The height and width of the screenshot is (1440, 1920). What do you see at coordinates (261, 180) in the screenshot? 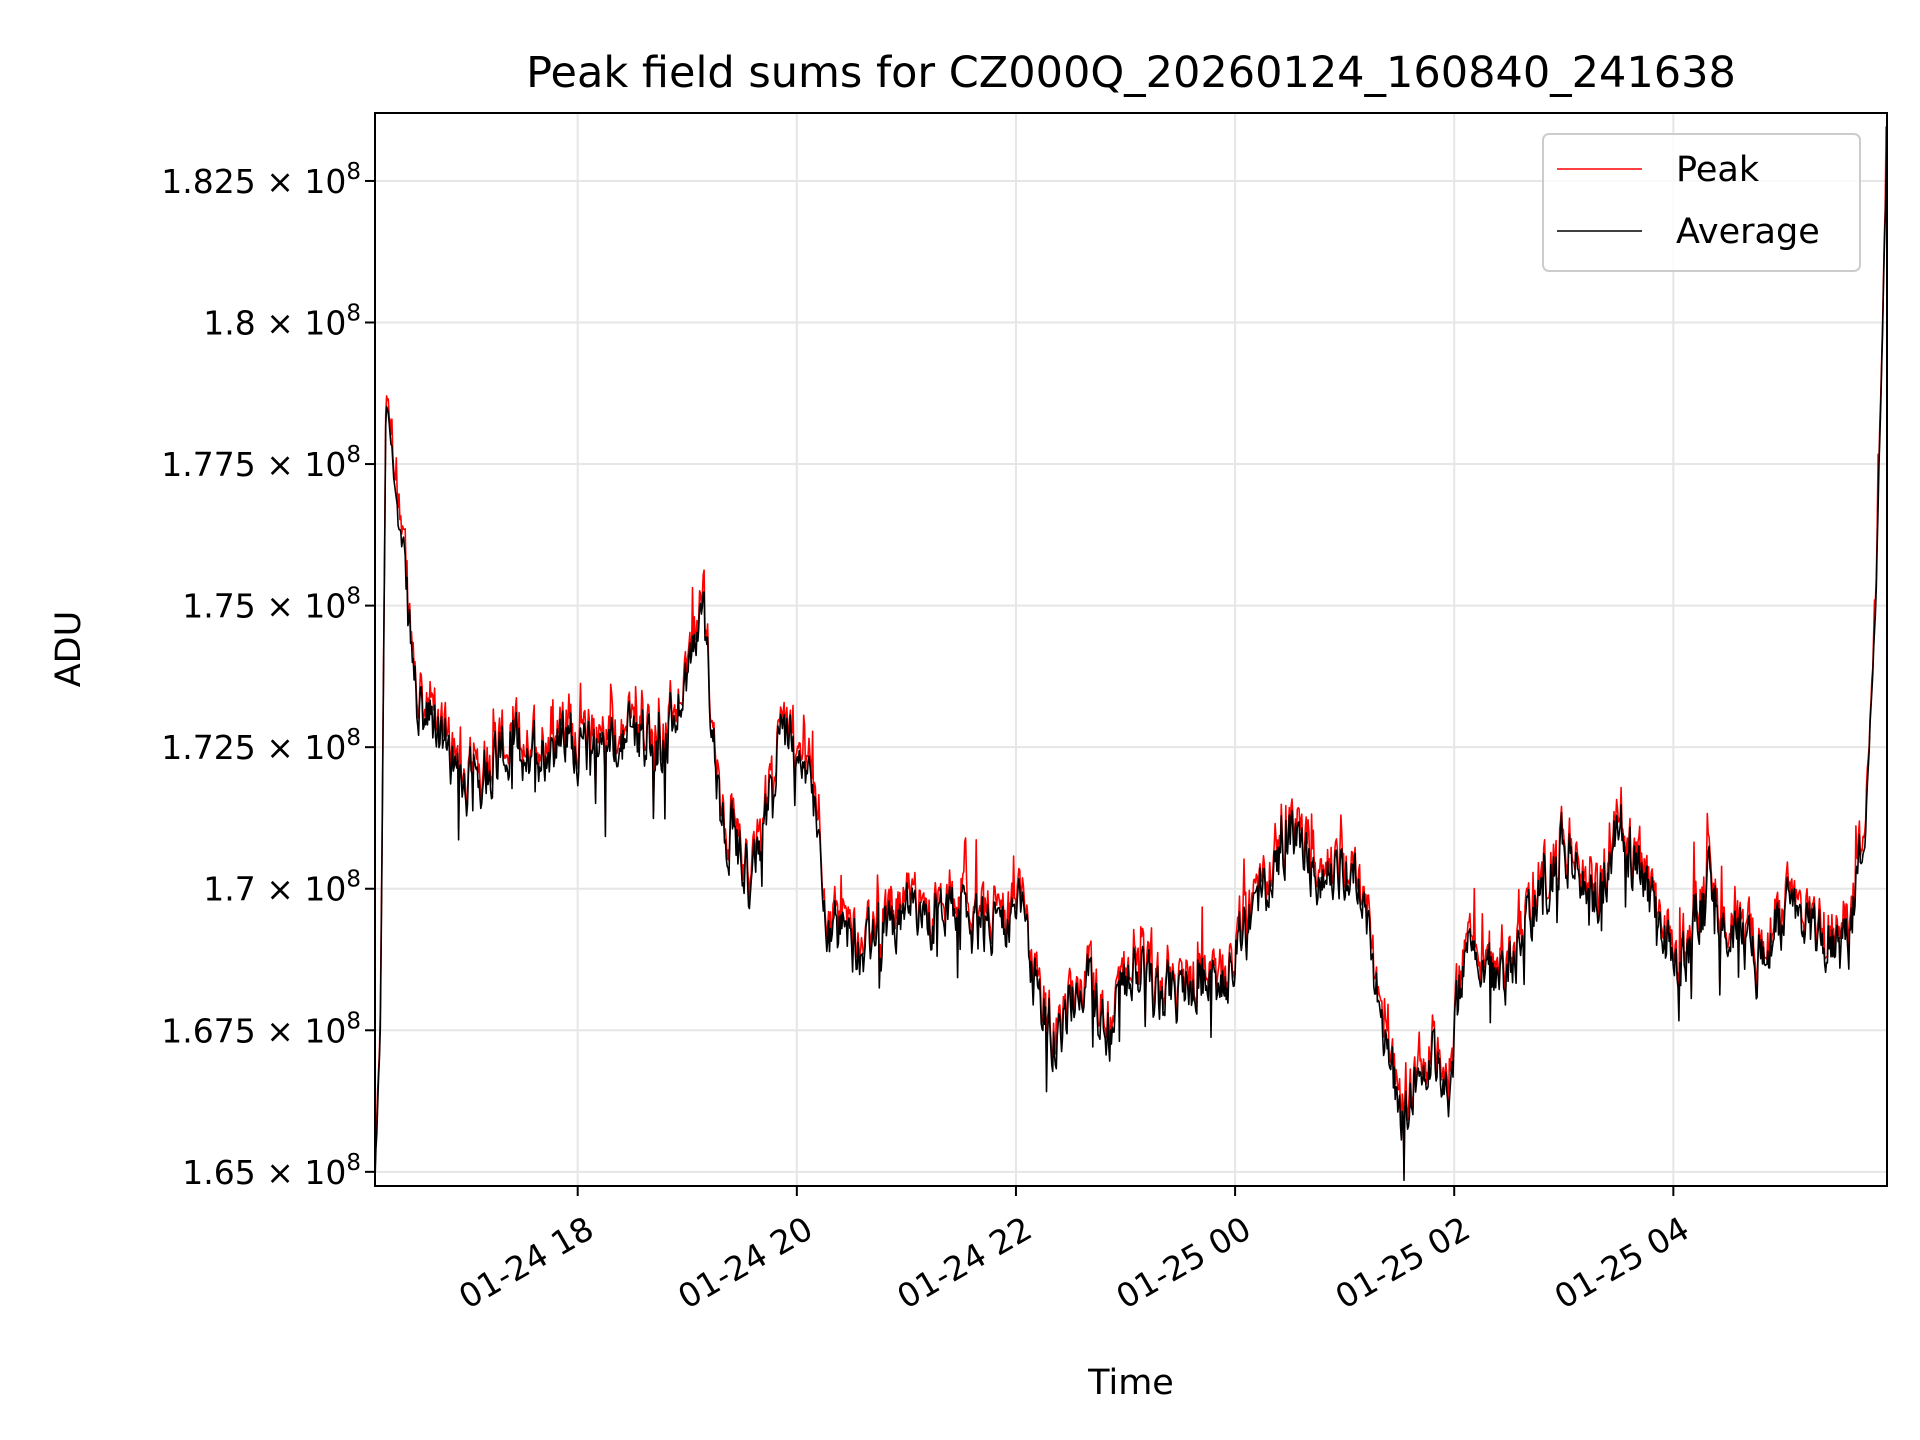
I see `y-tick-label: 1.825 × 108` at bounding box center [261, 180].